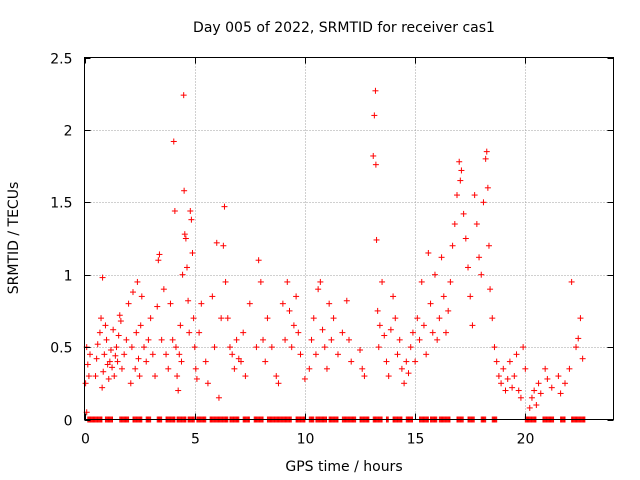  Describe the element at coordinates (416, 440) in the screenshot. I see `x-tick-label: 15` at that location.